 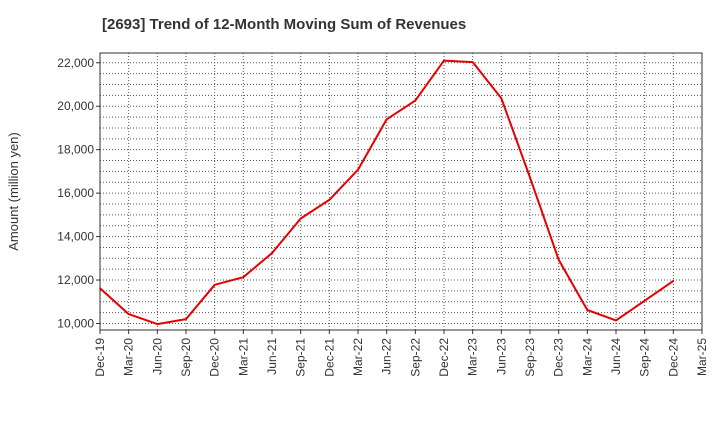 What do you see at coordinates (559, 357) in the screenshot?
I see `x-tick-label: Dec-23` at bounding box center [559, 357].